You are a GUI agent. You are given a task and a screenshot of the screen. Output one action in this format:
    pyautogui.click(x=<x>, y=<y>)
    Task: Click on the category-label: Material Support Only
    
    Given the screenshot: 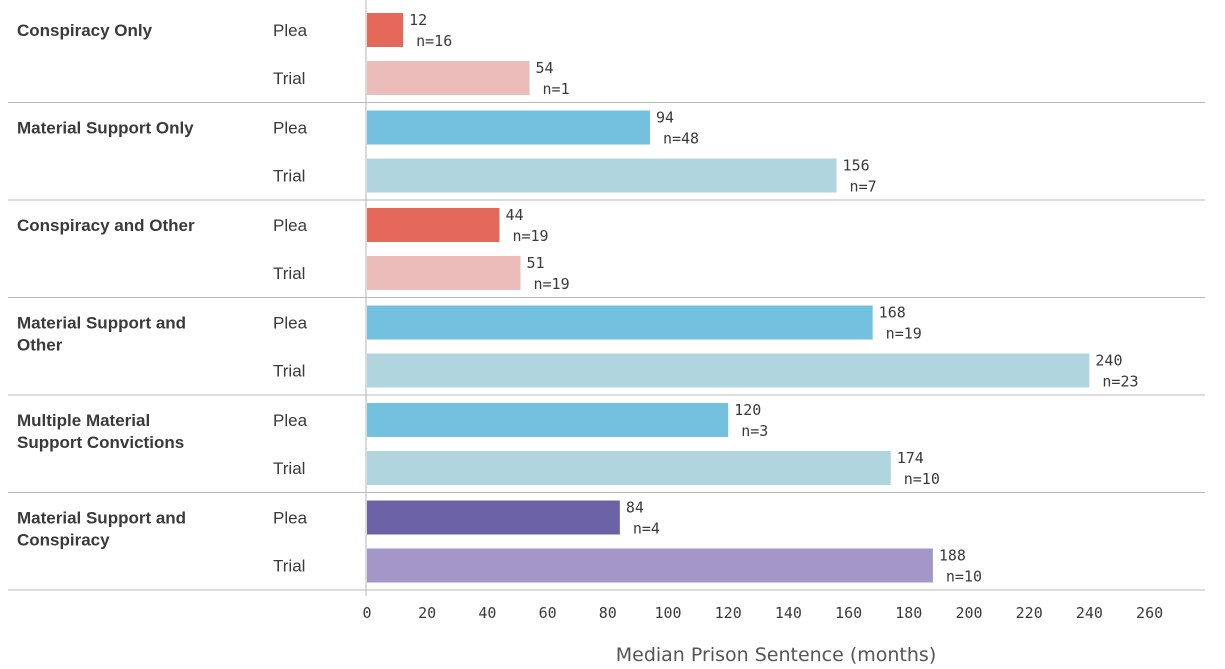 What is the action you would take?
    pyautogui.click(x=105, y=128)
    